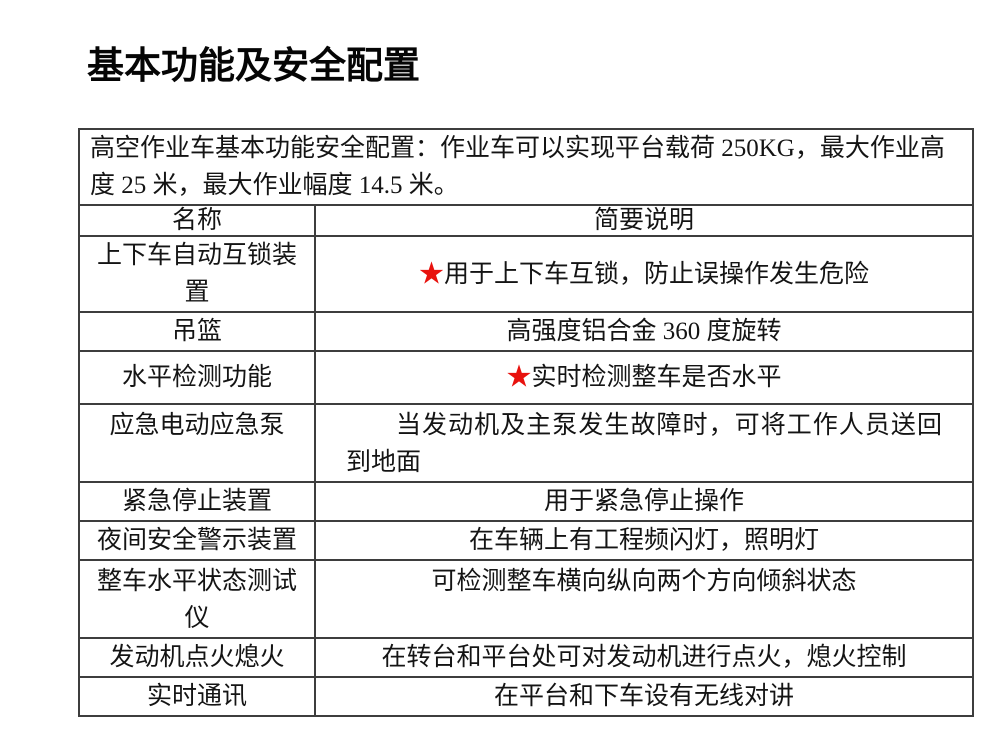  Describe the element at coordinates (644, 331) in the screenshot. I see `row-desc-text: 高强度铝合金 360 度旋转` at that location.